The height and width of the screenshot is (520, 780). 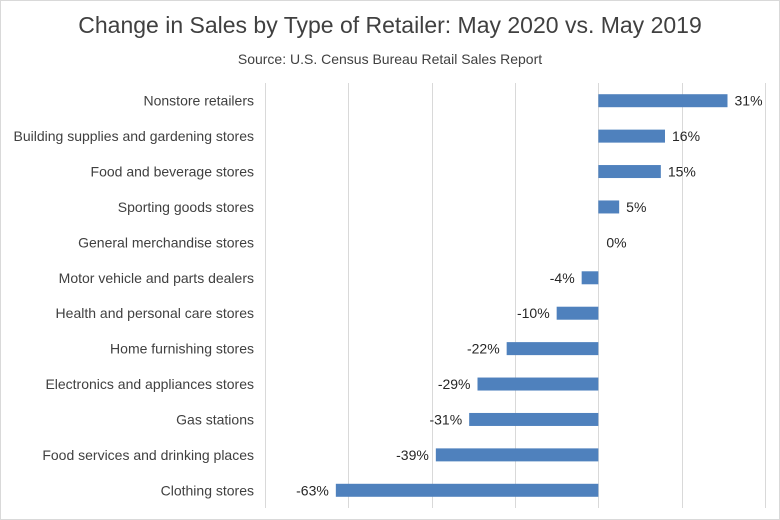 I want to click on data-label: 31%, so click(x=749, y=101).